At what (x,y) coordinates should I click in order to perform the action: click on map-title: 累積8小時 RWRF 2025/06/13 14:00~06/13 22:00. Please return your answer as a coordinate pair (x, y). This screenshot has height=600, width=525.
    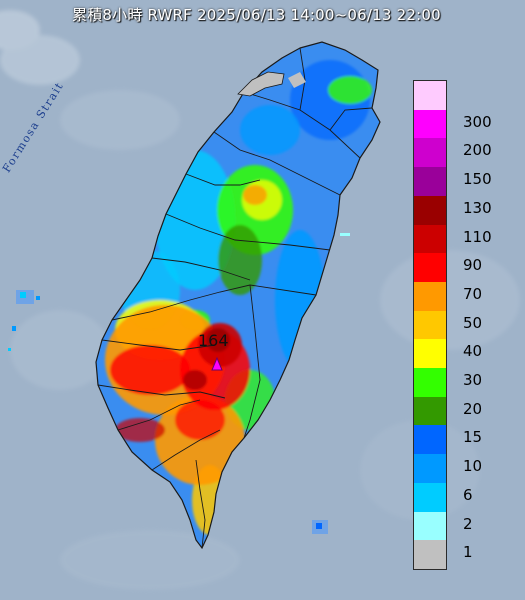
    Looking at the image, I should click on (256, 15).